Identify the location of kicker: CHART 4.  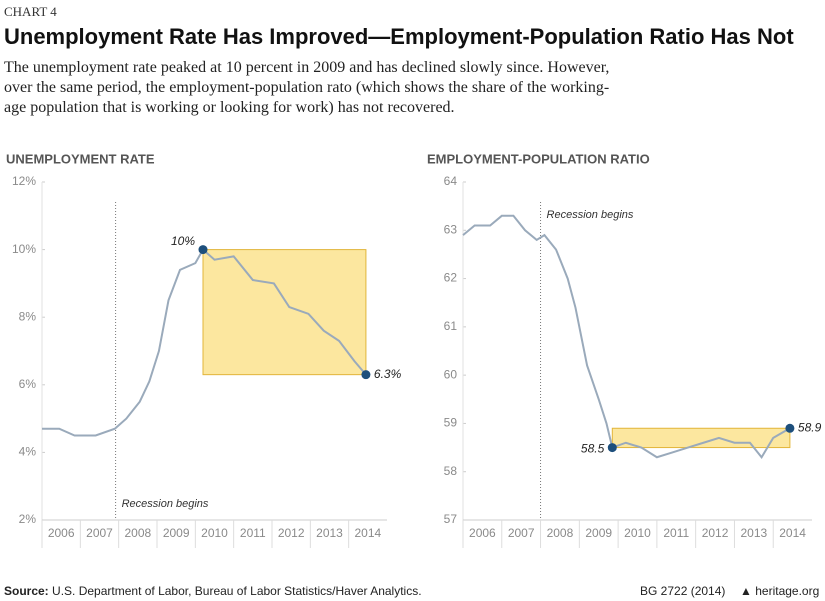
(30, 11).